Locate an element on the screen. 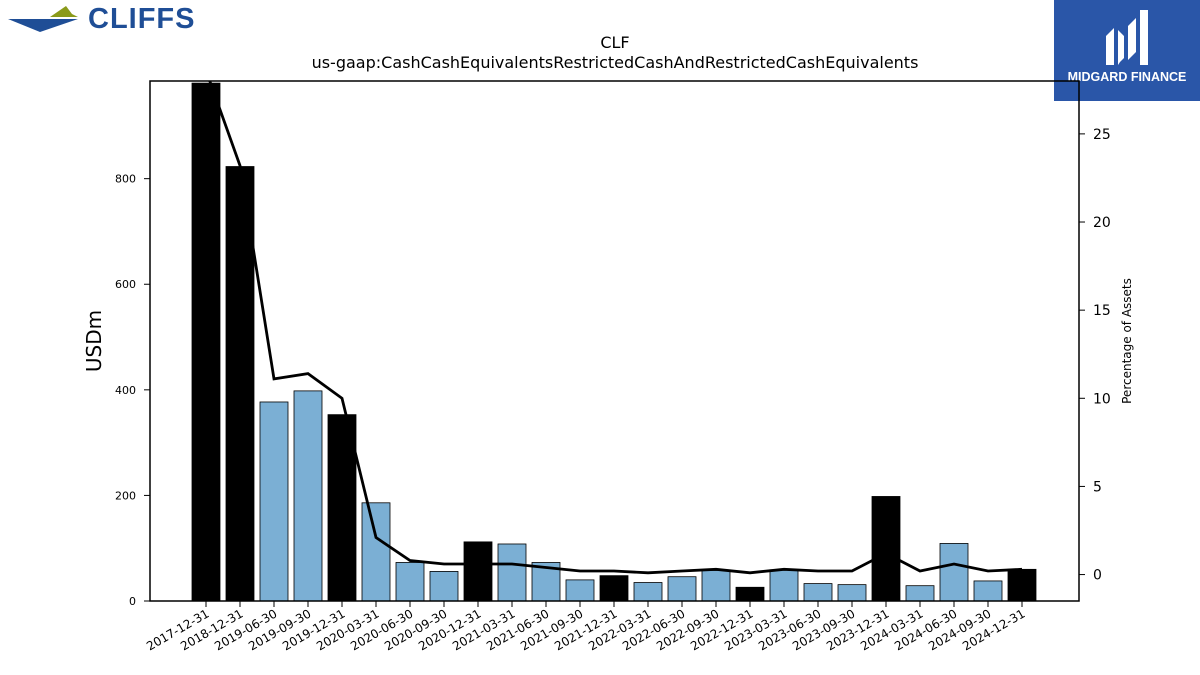 The height and width of the screenshot is (675, 1200). y2-tick-label: 5 is located at coordinates (1097, 487).